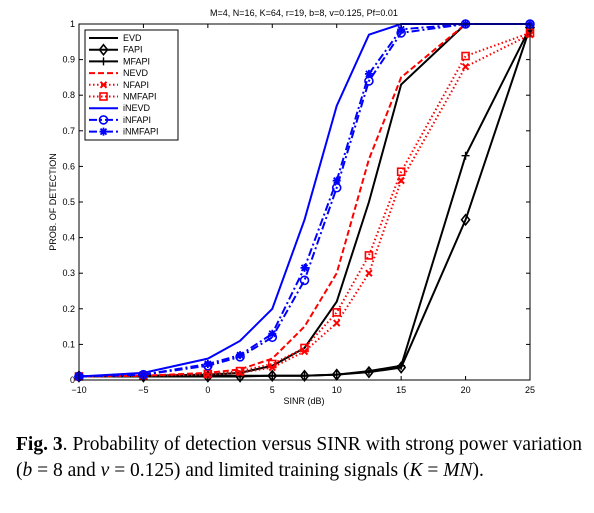 The image size is (594, 513). What do you see at coordinates (458, 470) in the screenshot?
I see `caption-mn-symbol: MN` at bounding box center [458, 470].